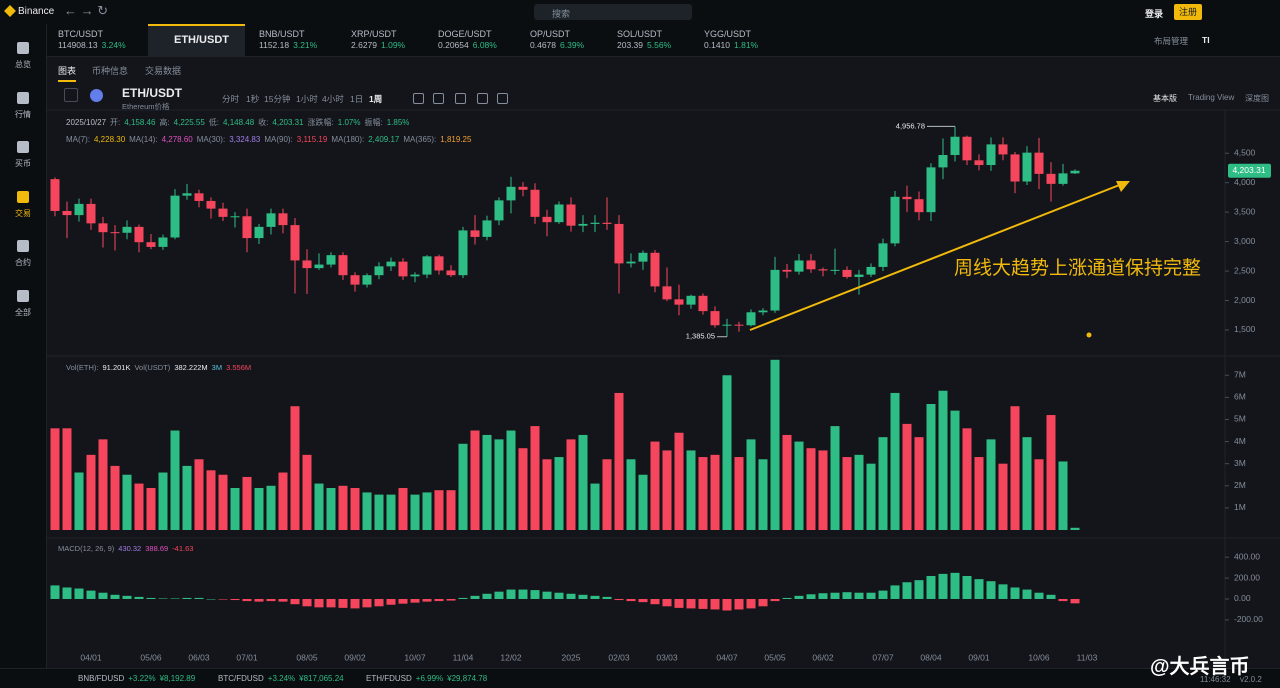 This screenshot has height=688, width=1280. What do you see at coordinates (231, 99) in the screenshot?
I see `interval: 分时` at bounding box center [231, 99].